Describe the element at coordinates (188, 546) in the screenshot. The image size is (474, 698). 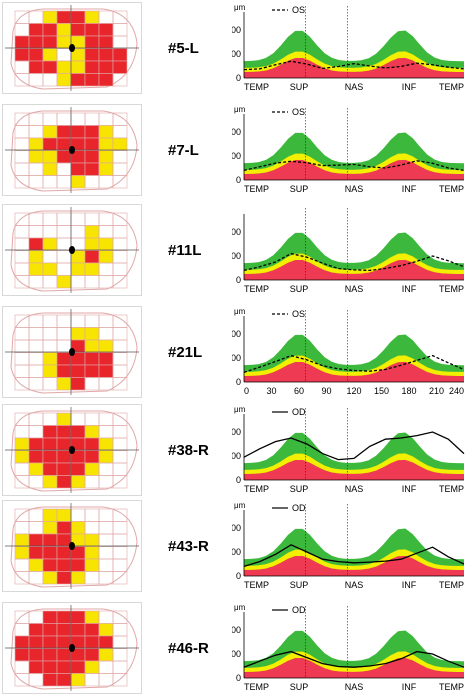
I see `case-label: #43-R` at that location.